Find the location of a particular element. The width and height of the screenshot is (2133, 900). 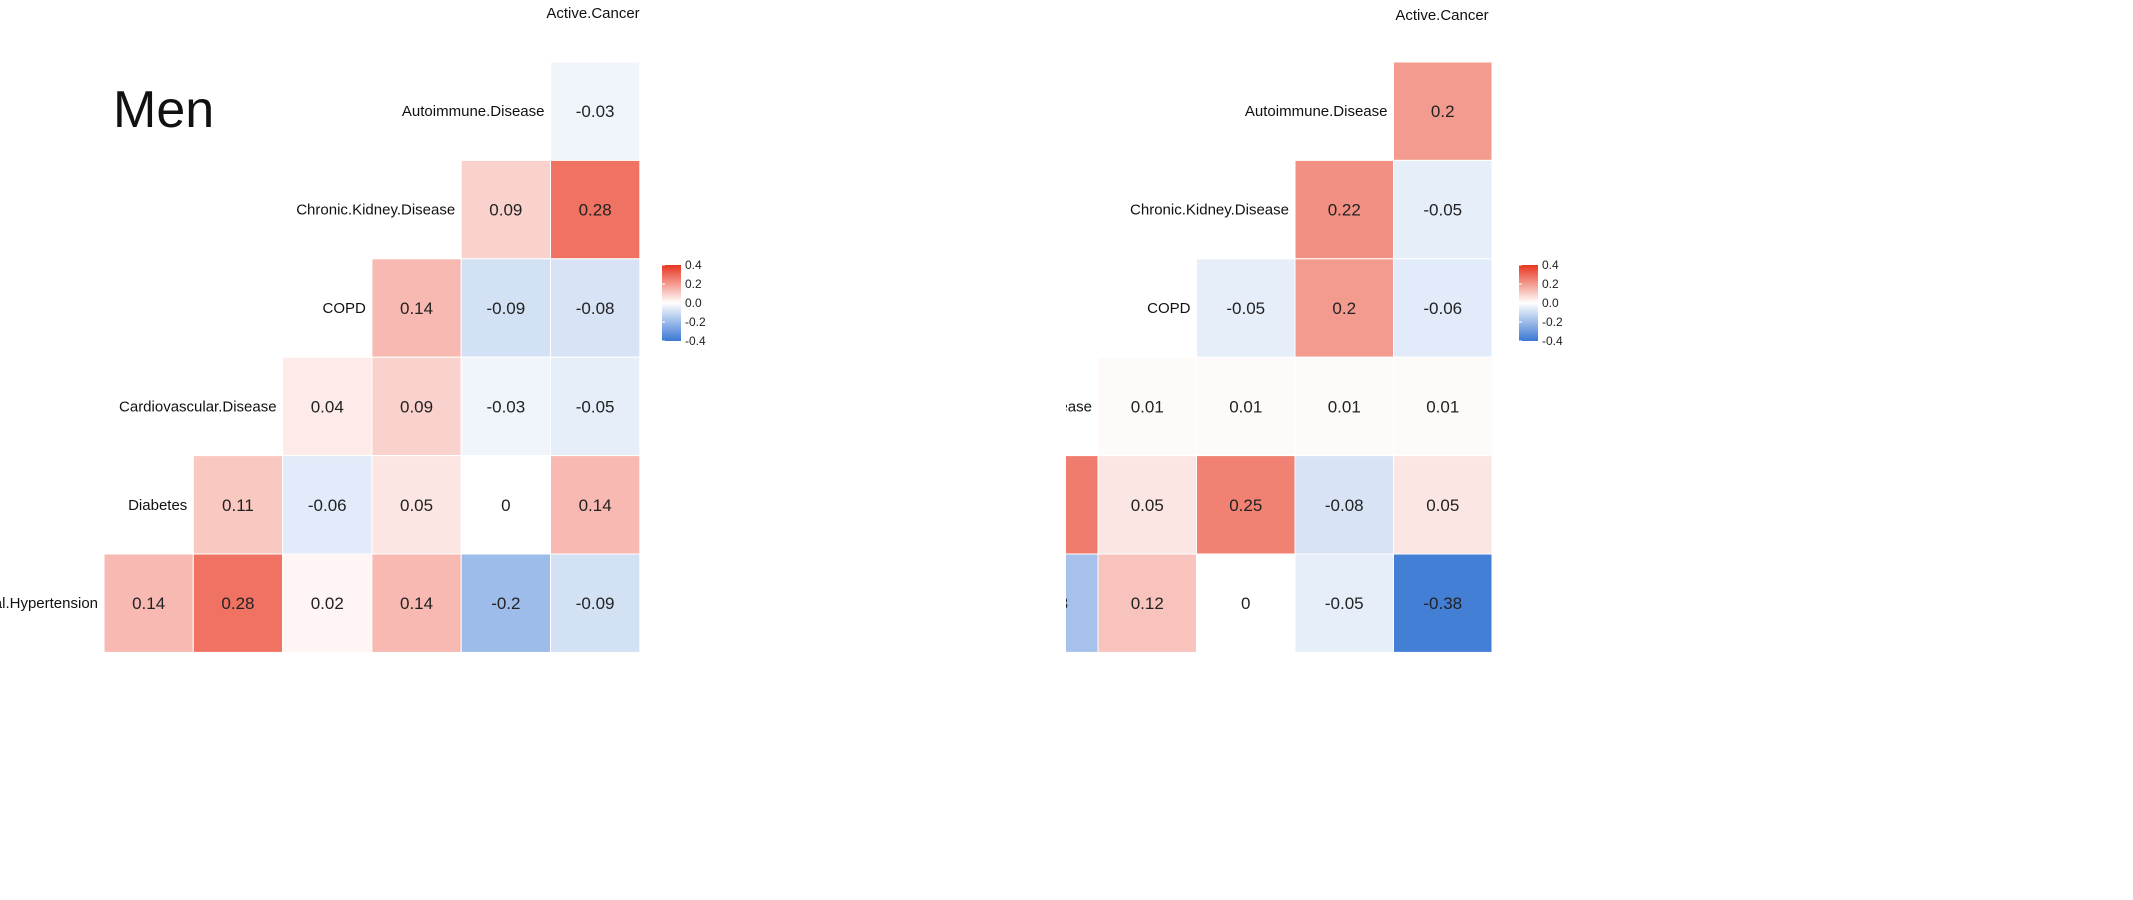

cell-value-label: -0.38 is located at coordinates (1442, 603).